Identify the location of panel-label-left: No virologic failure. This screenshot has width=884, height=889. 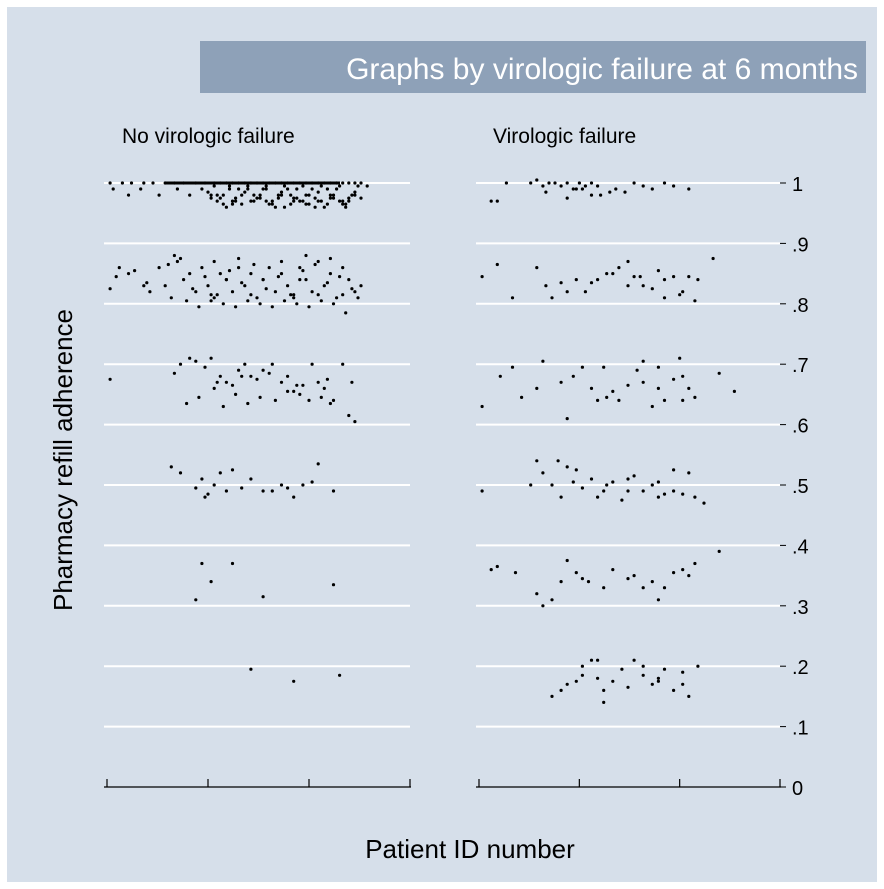
(208, 136).